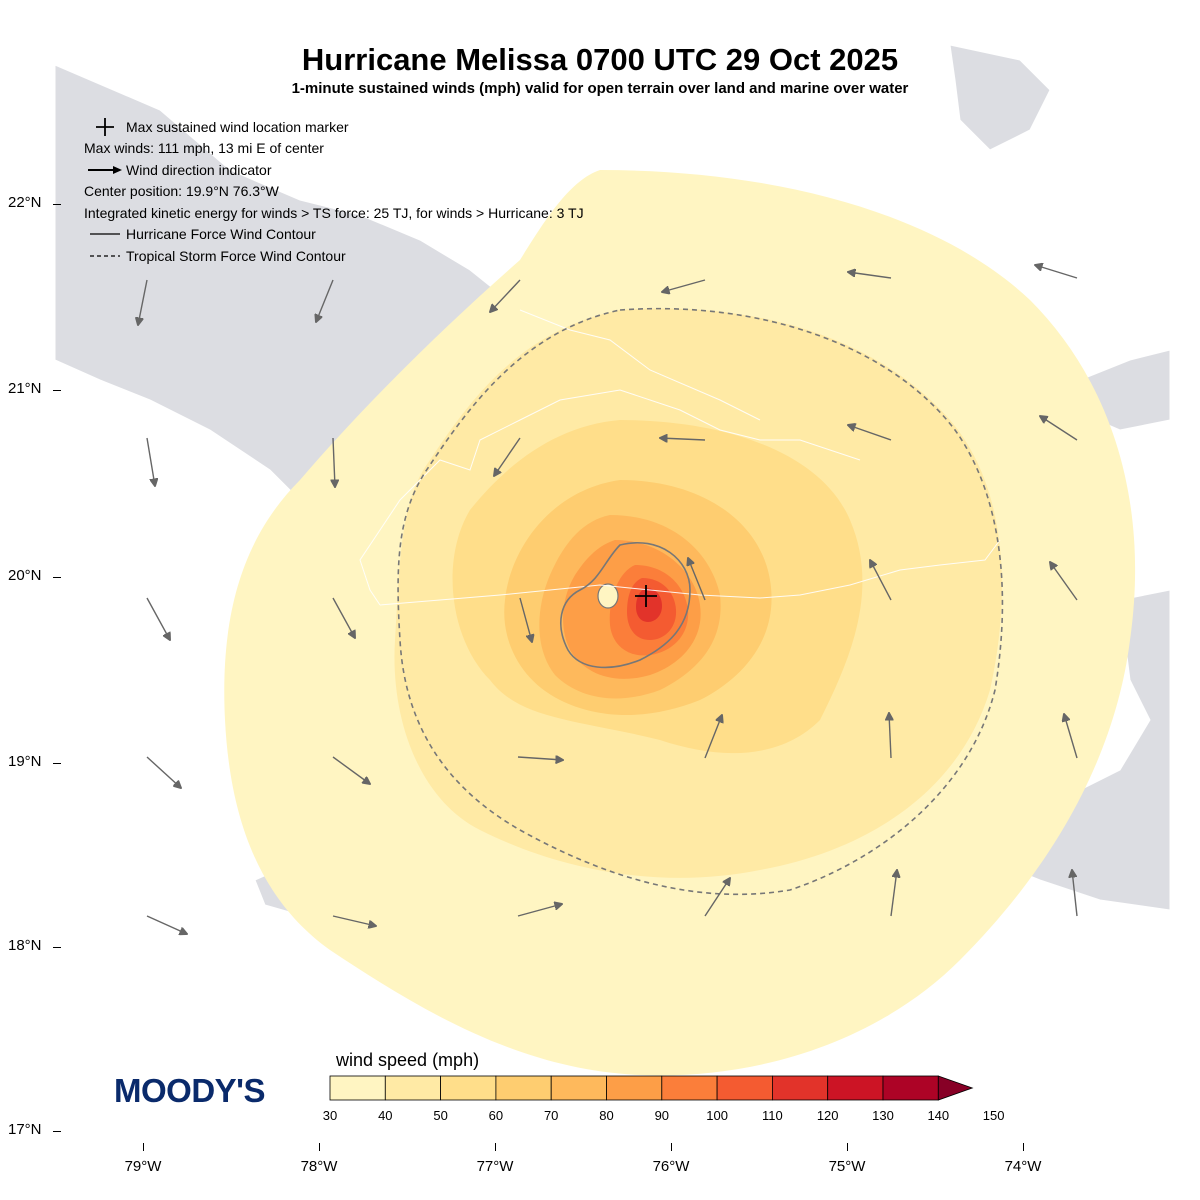 The height and width of the screenshot is (1200, 1200). Describe the element at coordinates (625, 605) in the screenshot. I see `hurricane-force-contour` at that location.